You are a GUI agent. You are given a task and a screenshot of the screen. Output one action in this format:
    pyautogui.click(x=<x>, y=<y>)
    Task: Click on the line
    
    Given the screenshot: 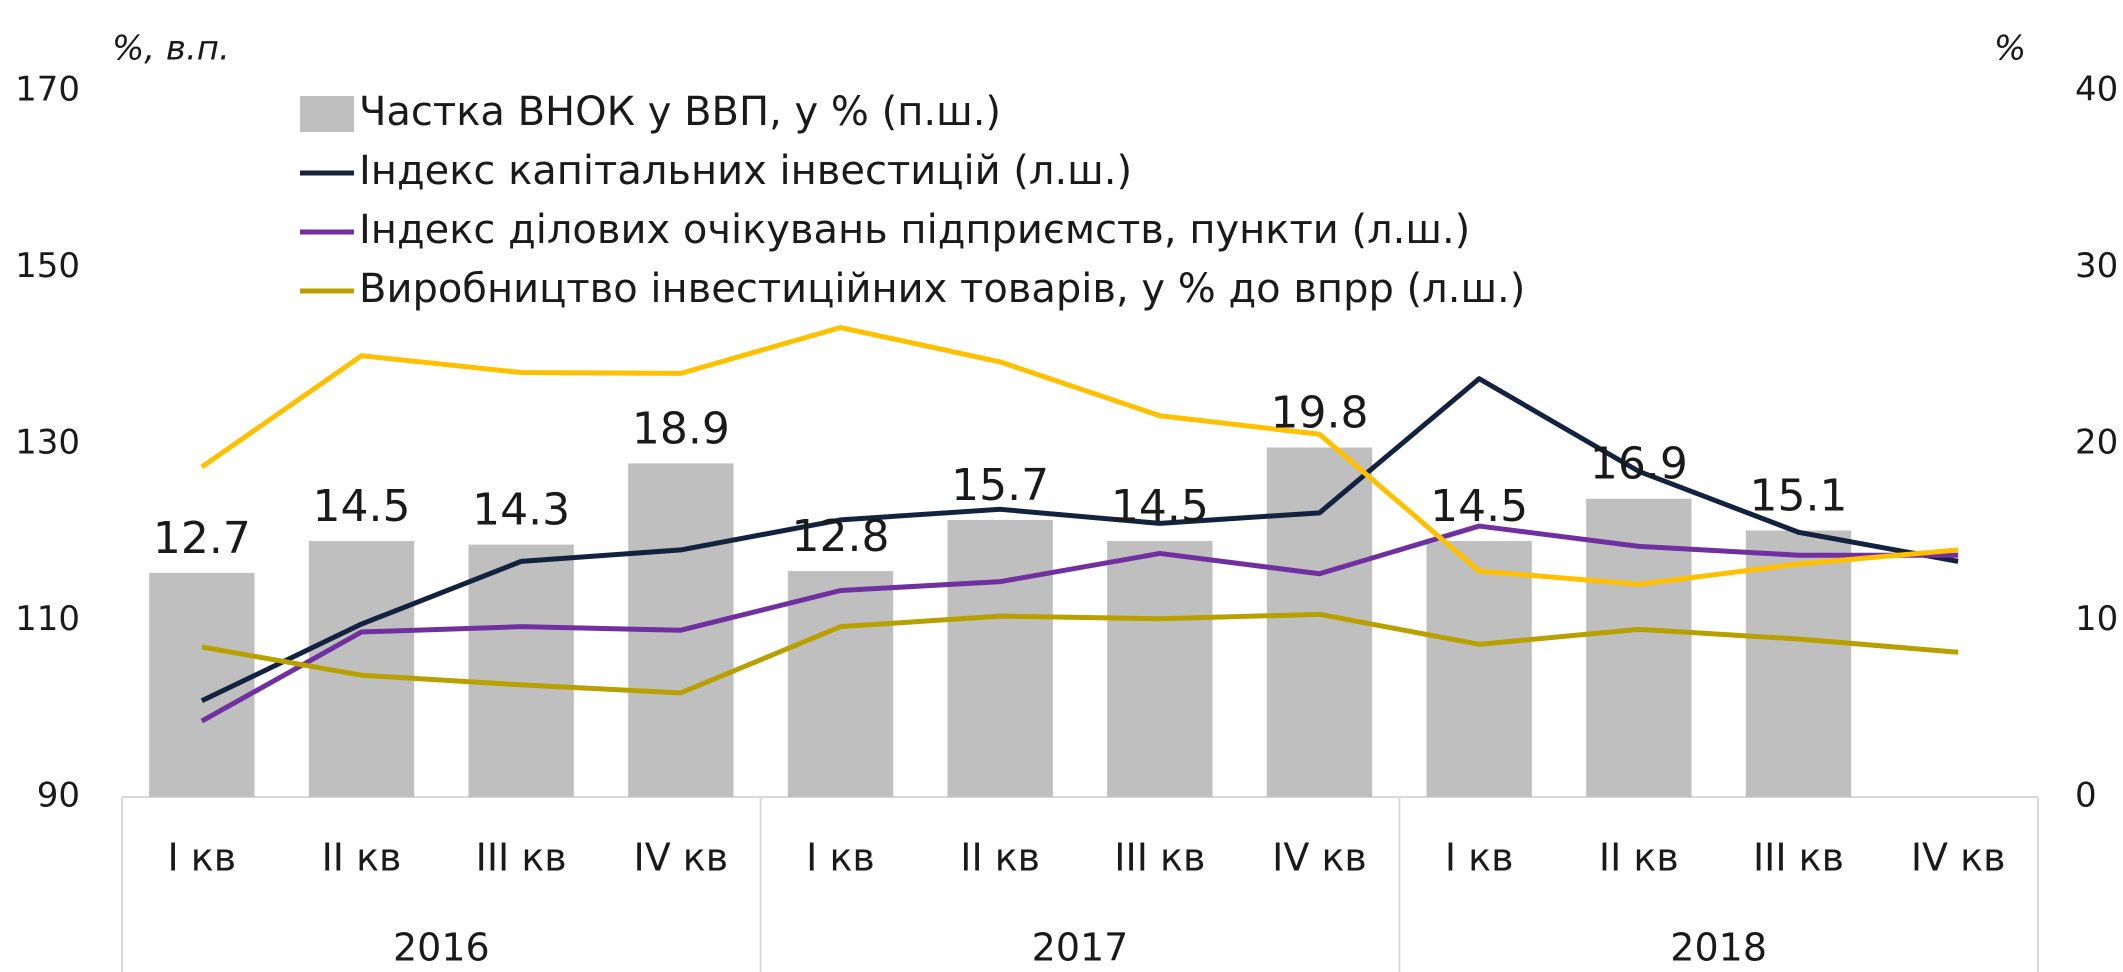 What is the action you would take?
    pyautogui.click(x=1080, y=653)
    